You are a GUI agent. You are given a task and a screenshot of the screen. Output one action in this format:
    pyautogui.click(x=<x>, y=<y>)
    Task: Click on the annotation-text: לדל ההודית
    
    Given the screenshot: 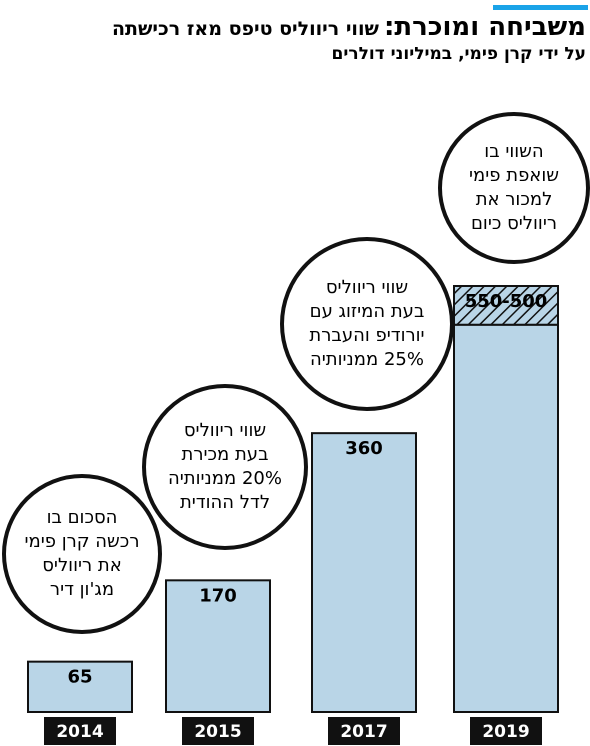 What is the action you would take?
    pyautogui.click(x=225, y=502)
    